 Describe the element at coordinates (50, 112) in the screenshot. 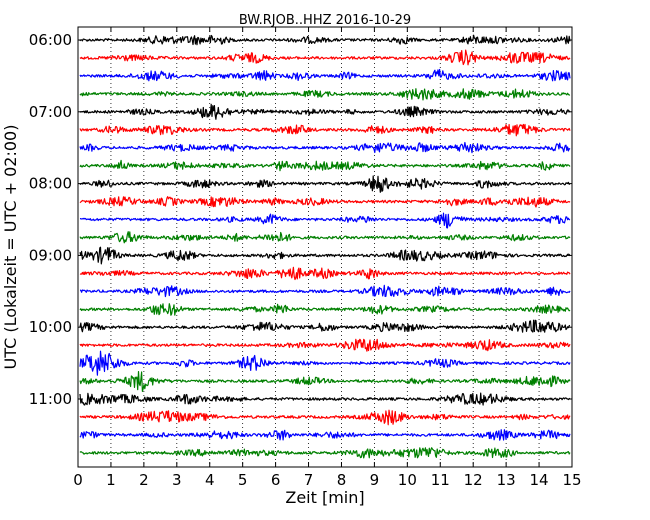

I see `y-tick-label: 07:00` at that location.